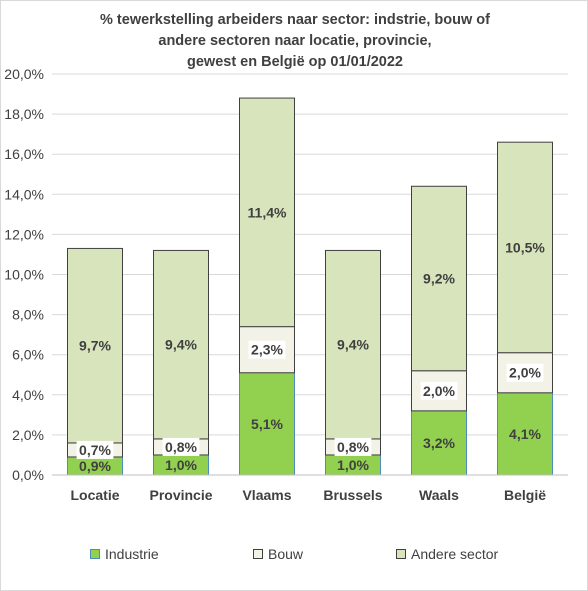 Image resolution: width=588 pixels, height=591 pixels. I want to click on data-label: 0,9%, so click(95, 466).